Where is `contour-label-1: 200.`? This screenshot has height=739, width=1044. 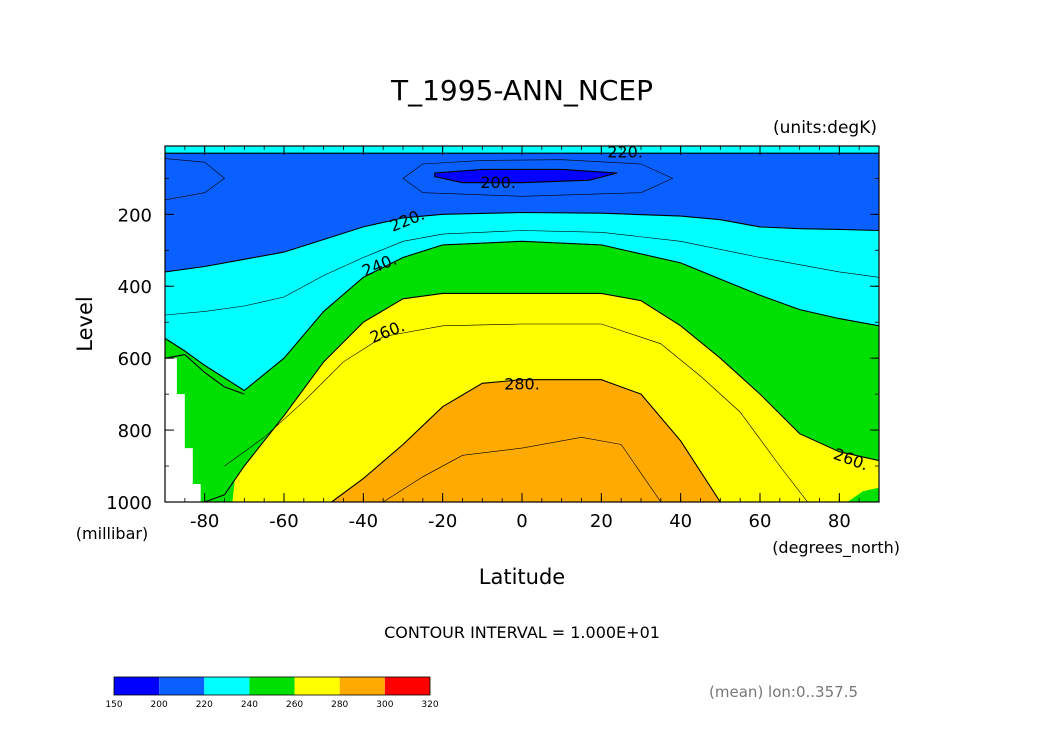
contour-label-1: 200. is located at coordinates (498, 182).